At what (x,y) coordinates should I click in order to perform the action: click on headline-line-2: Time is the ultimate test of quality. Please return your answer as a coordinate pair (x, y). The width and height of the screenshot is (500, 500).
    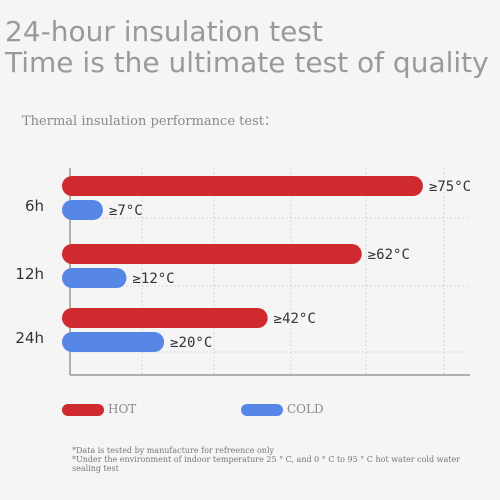
    Looking at the image, I should click on (247, 62).